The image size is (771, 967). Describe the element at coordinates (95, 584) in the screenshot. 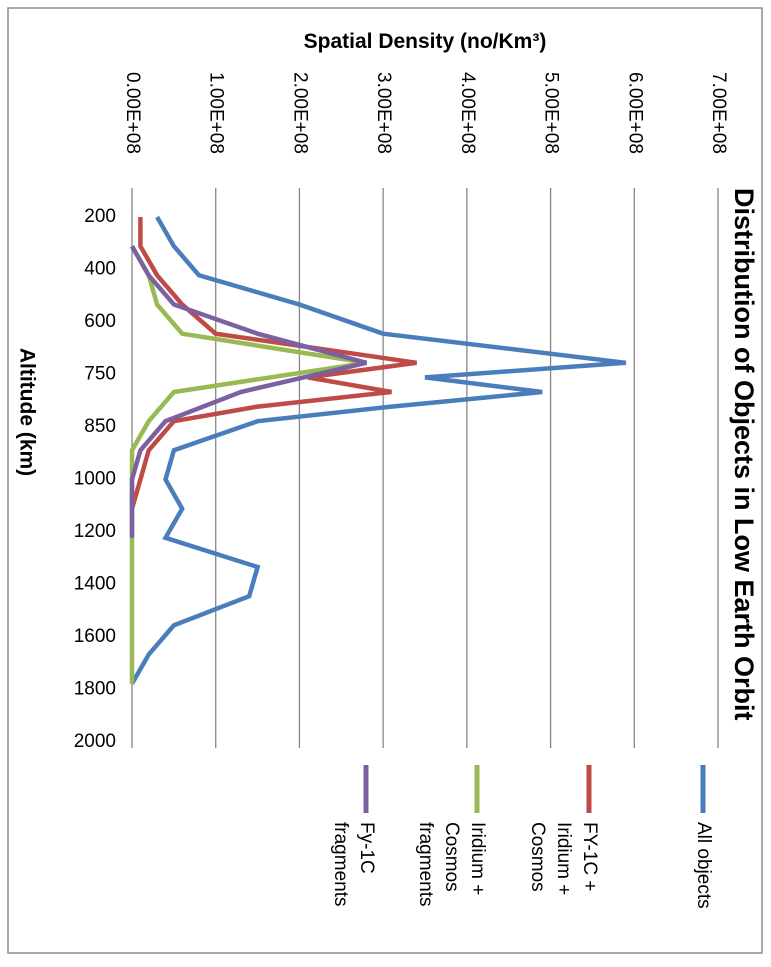

I see `altitude-tick-label: 1400` at that location.